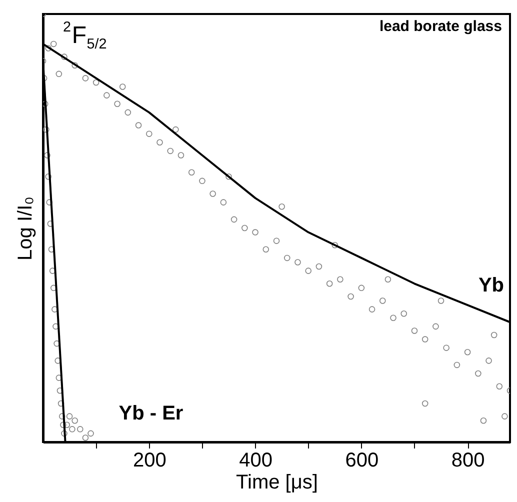 The image size is (517, 502). Describe the element at coordinates (255, 461) in the screenshot. I see `x-tick-label: 400` at that location.